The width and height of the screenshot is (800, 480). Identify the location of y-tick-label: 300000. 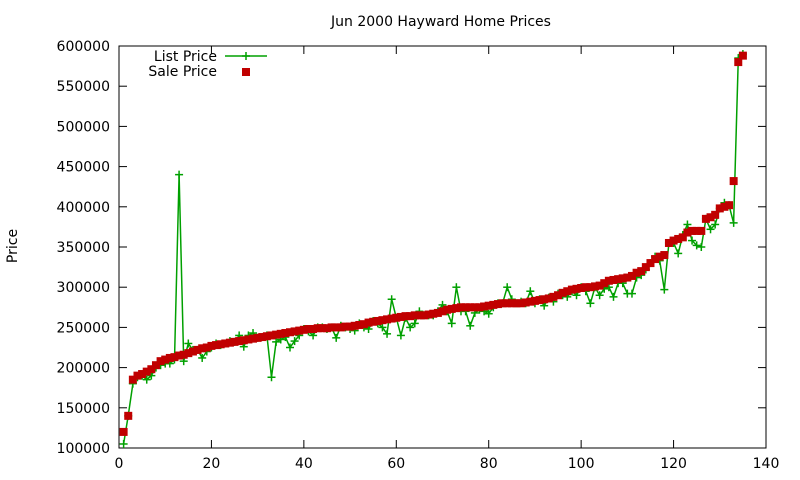
(83, 288).